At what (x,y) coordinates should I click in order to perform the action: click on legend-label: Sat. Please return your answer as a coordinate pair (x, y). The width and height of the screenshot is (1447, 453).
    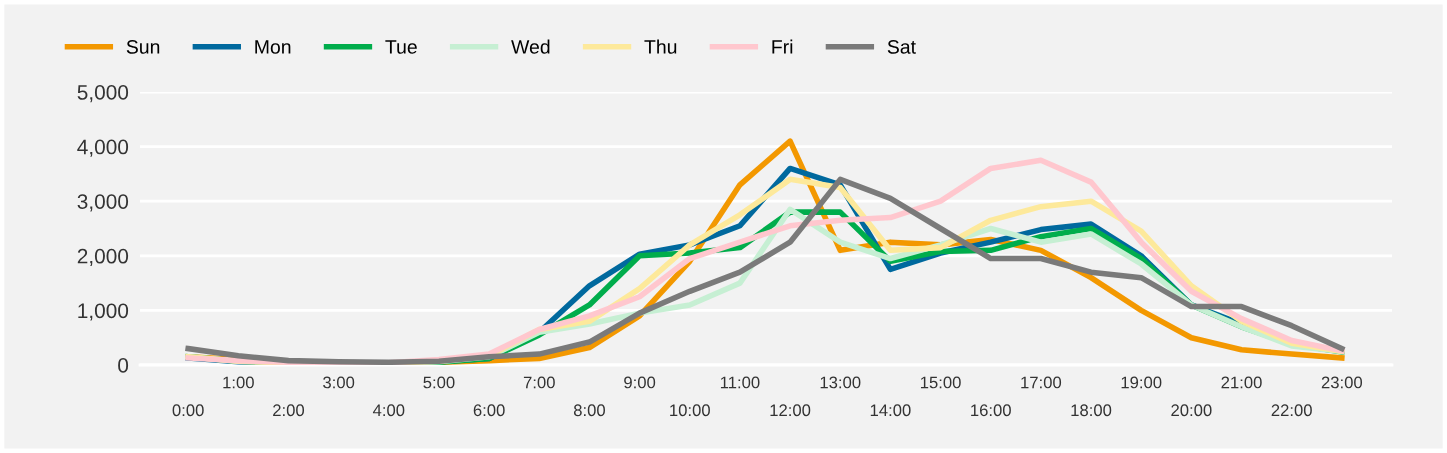
    Looking at the image, I should click on (901, 47).